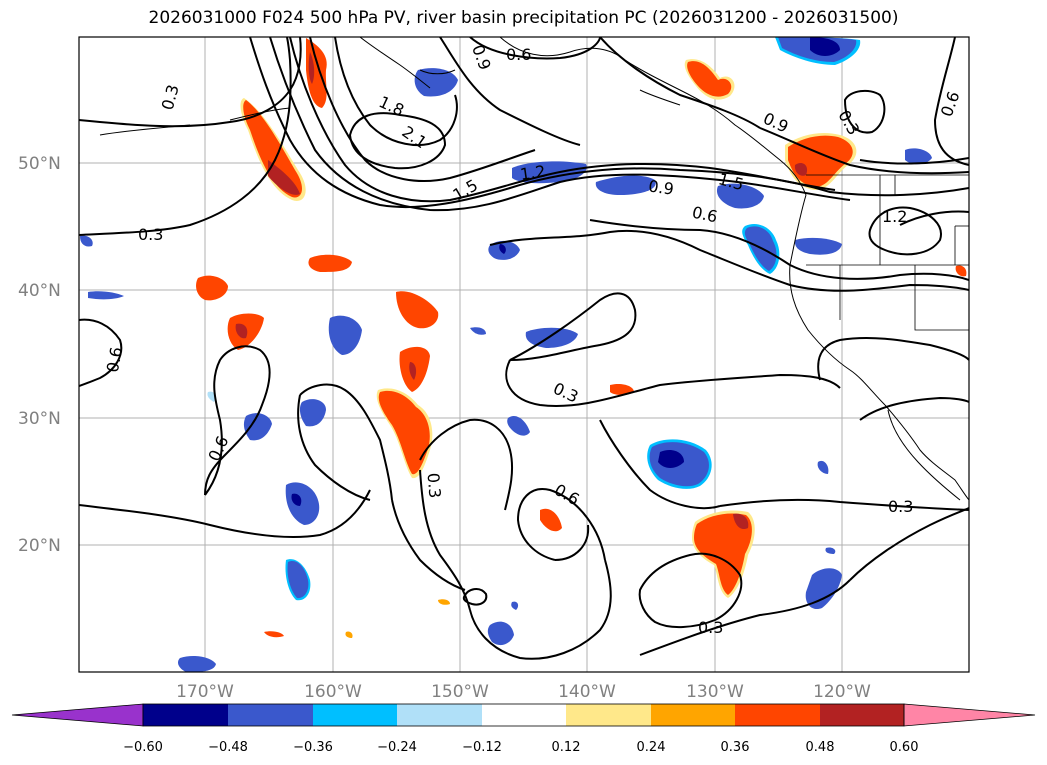  What do you see at coordinates (715, 692) in the screenshot?
I see `lon-label: 130°W` at bounding box center [715, 692].